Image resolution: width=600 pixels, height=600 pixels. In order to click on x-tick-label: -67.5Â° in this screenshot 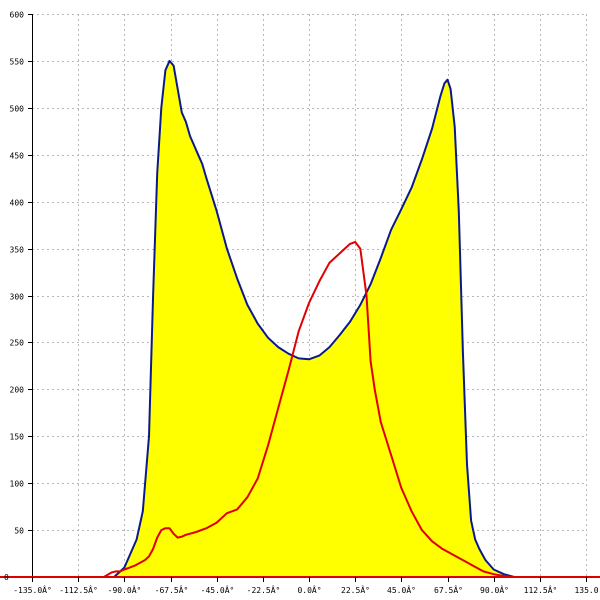, I will do `click(172, 589)`.